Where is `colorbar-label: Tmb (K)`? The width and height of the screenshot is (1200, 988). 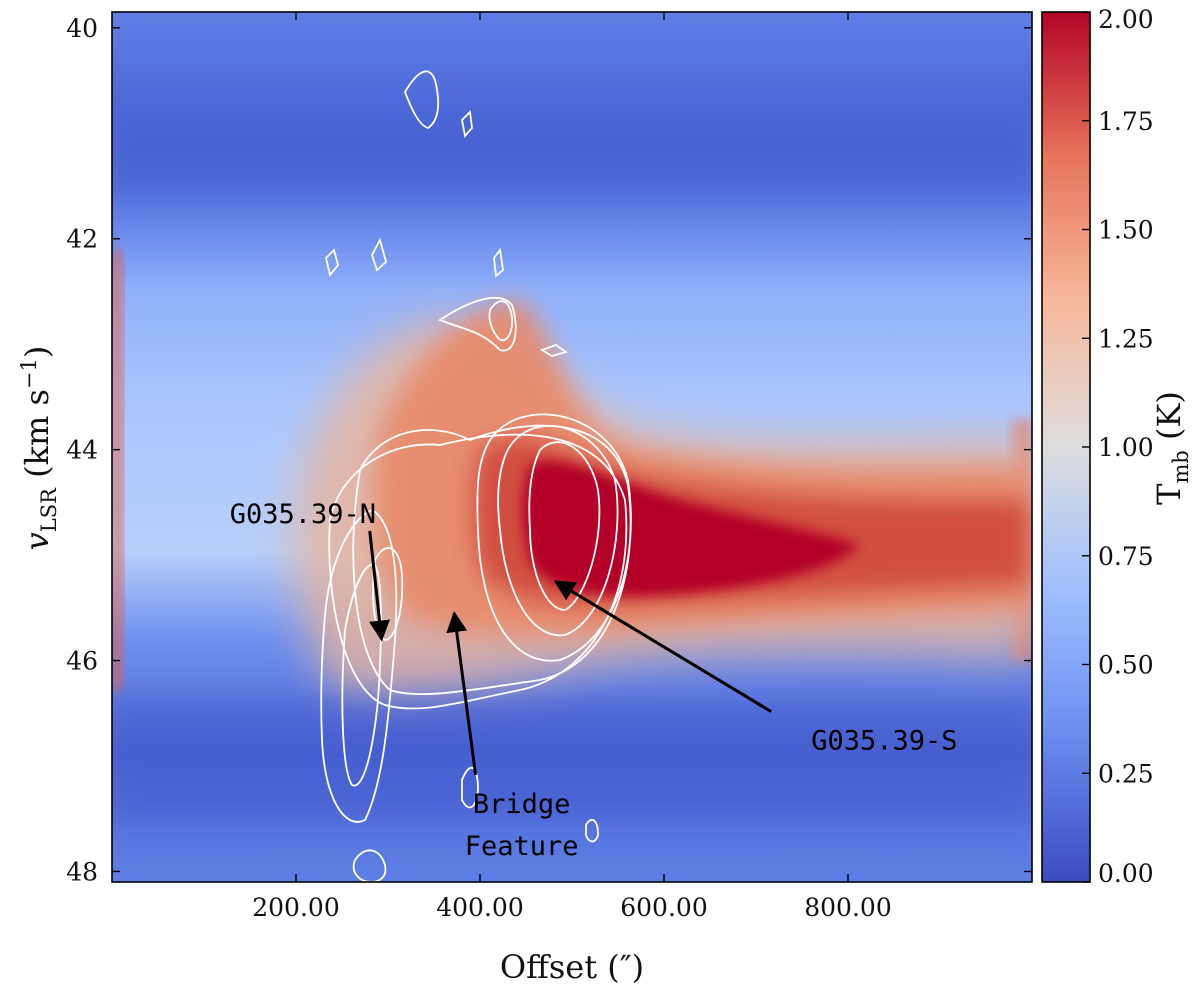
colorbar-label: Tmb (K) is located at coordinates (1171, 448).